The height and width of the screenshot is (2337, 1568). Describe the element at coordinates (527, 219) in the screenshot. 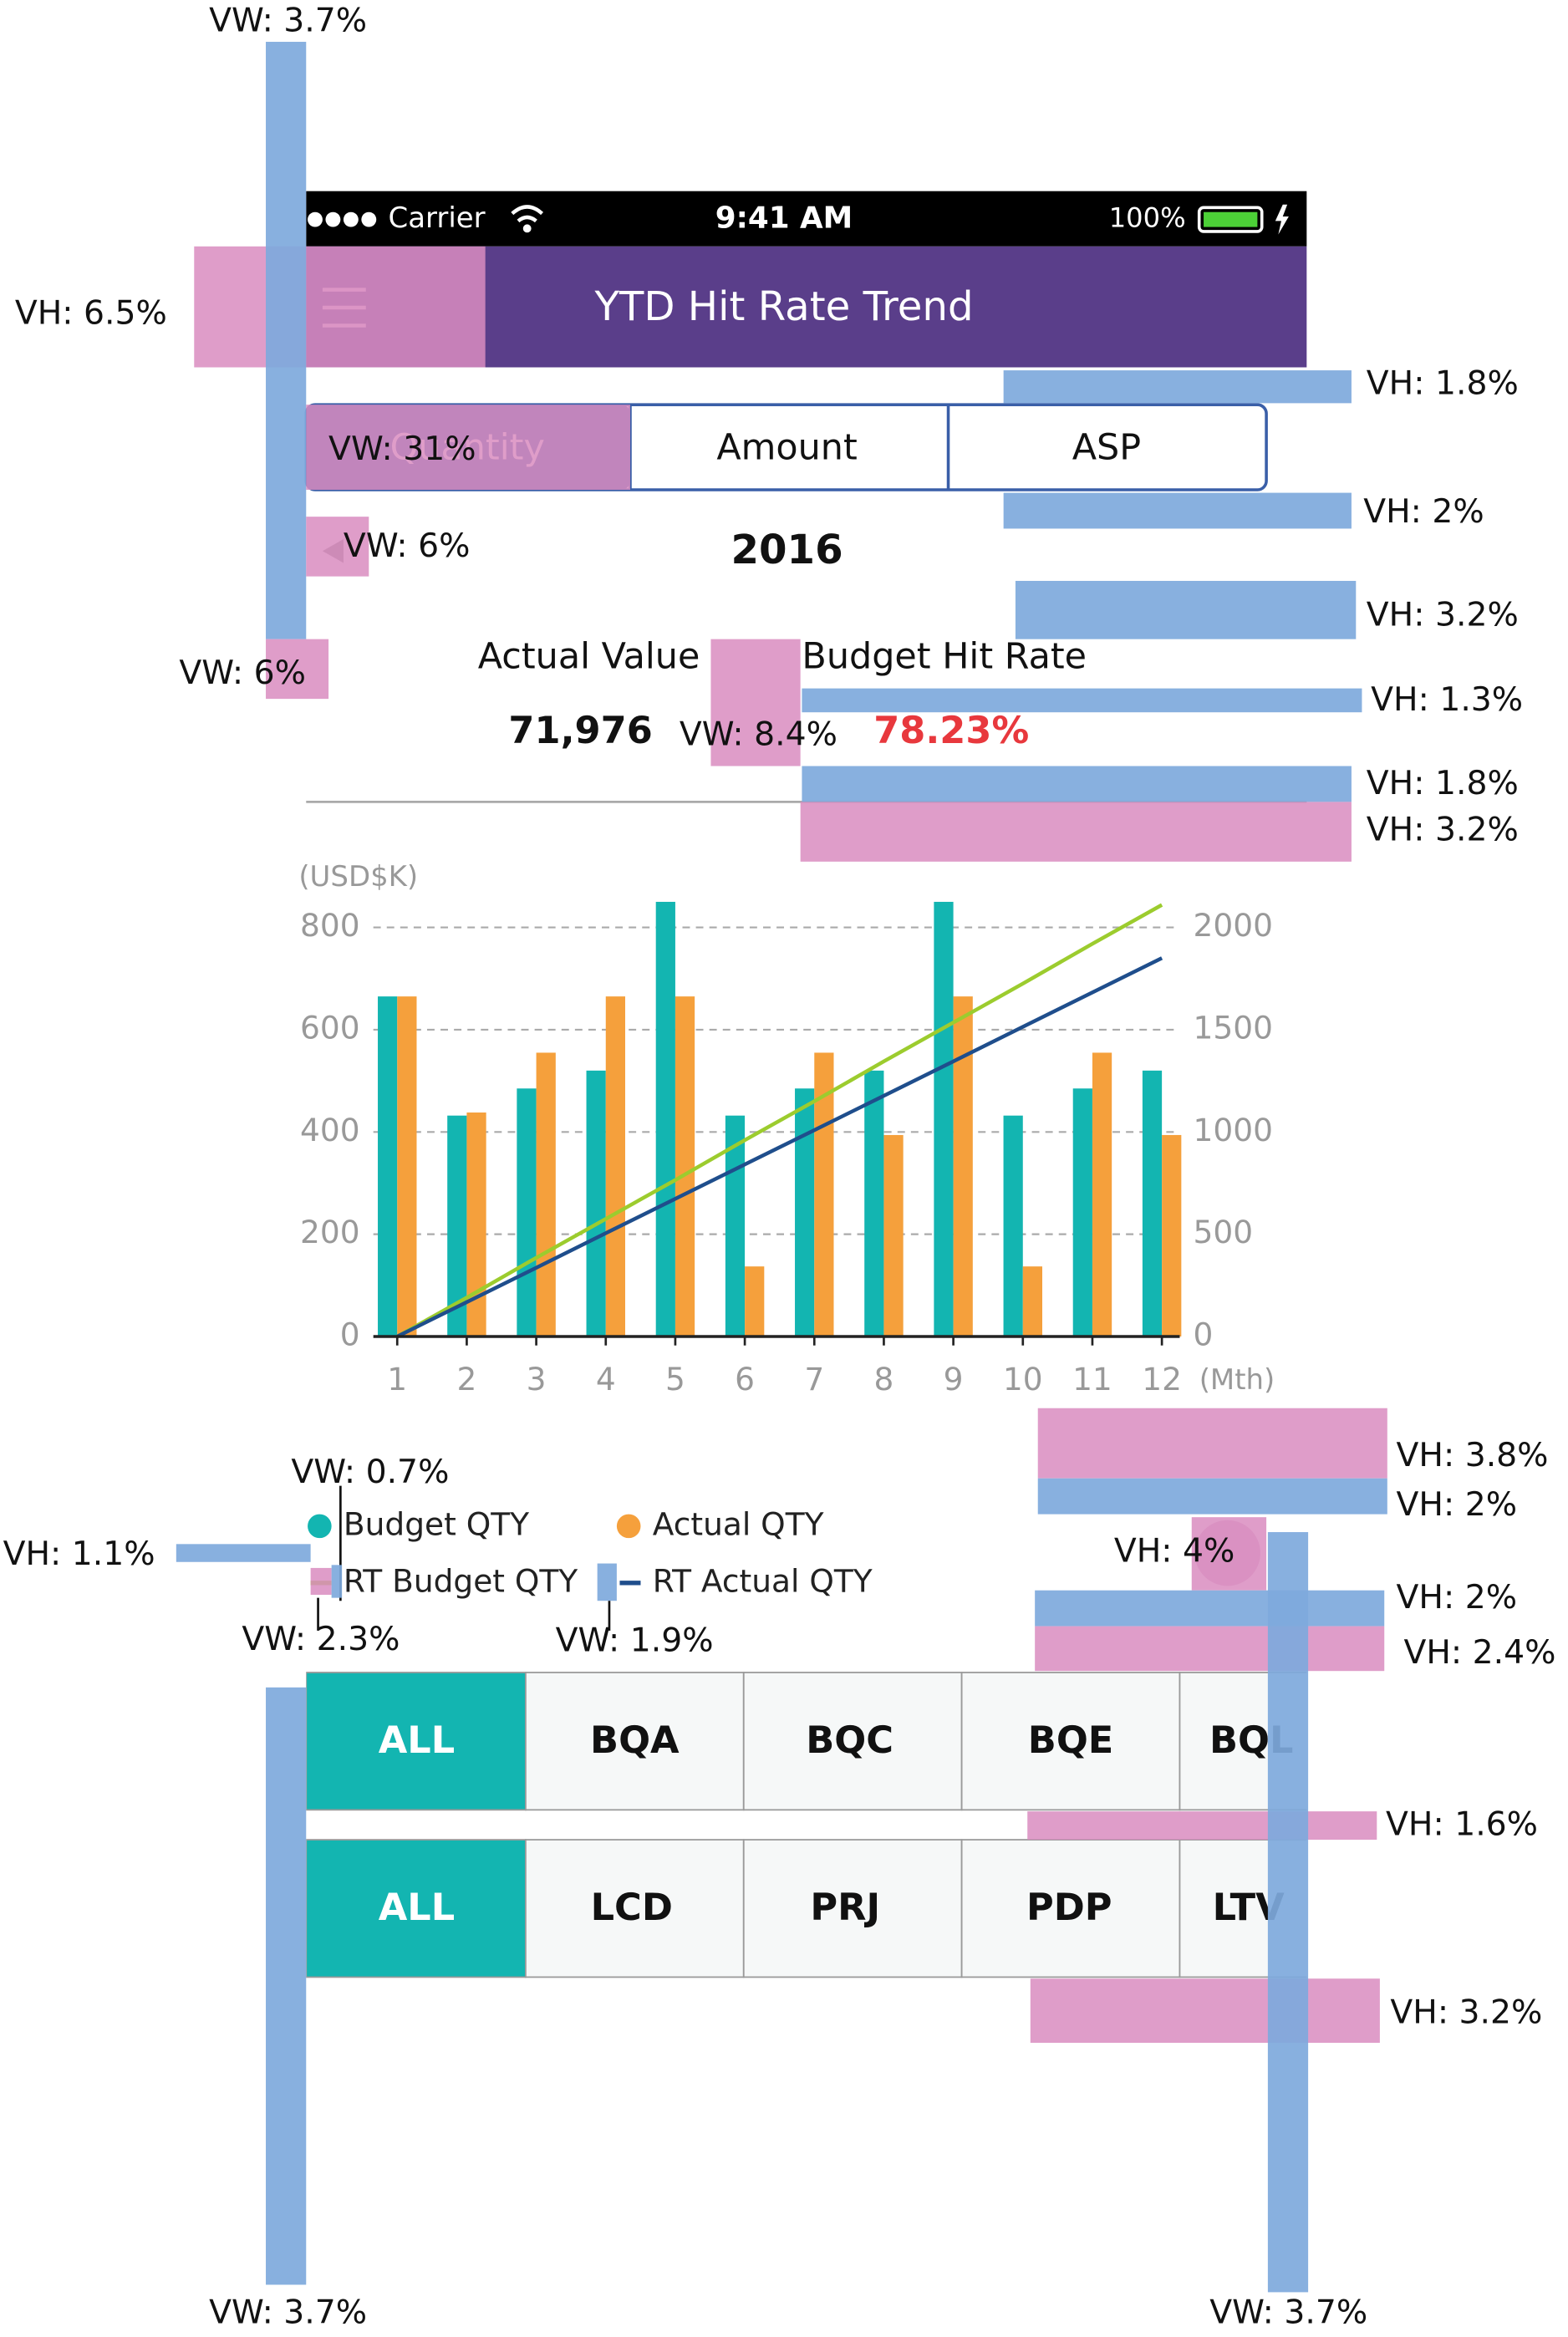

I see `wifi-icon` at that location.